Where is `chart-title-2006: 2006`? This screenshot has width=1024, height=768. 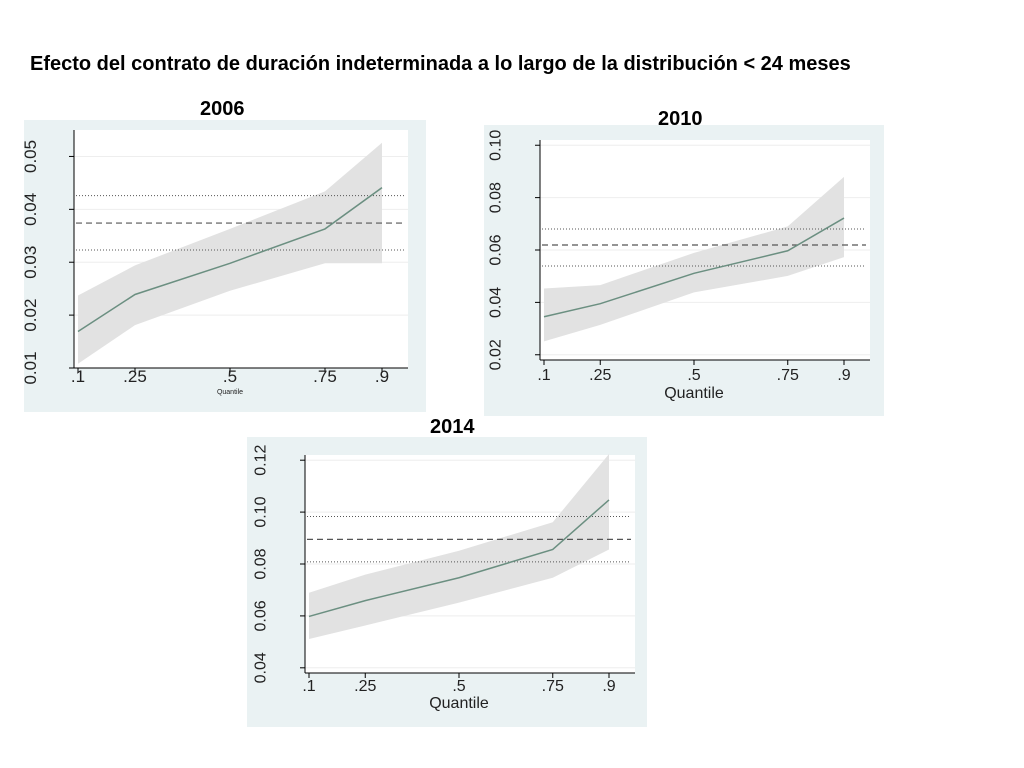
chart-title-2006: 2006 is located at coordinates (222, 109).